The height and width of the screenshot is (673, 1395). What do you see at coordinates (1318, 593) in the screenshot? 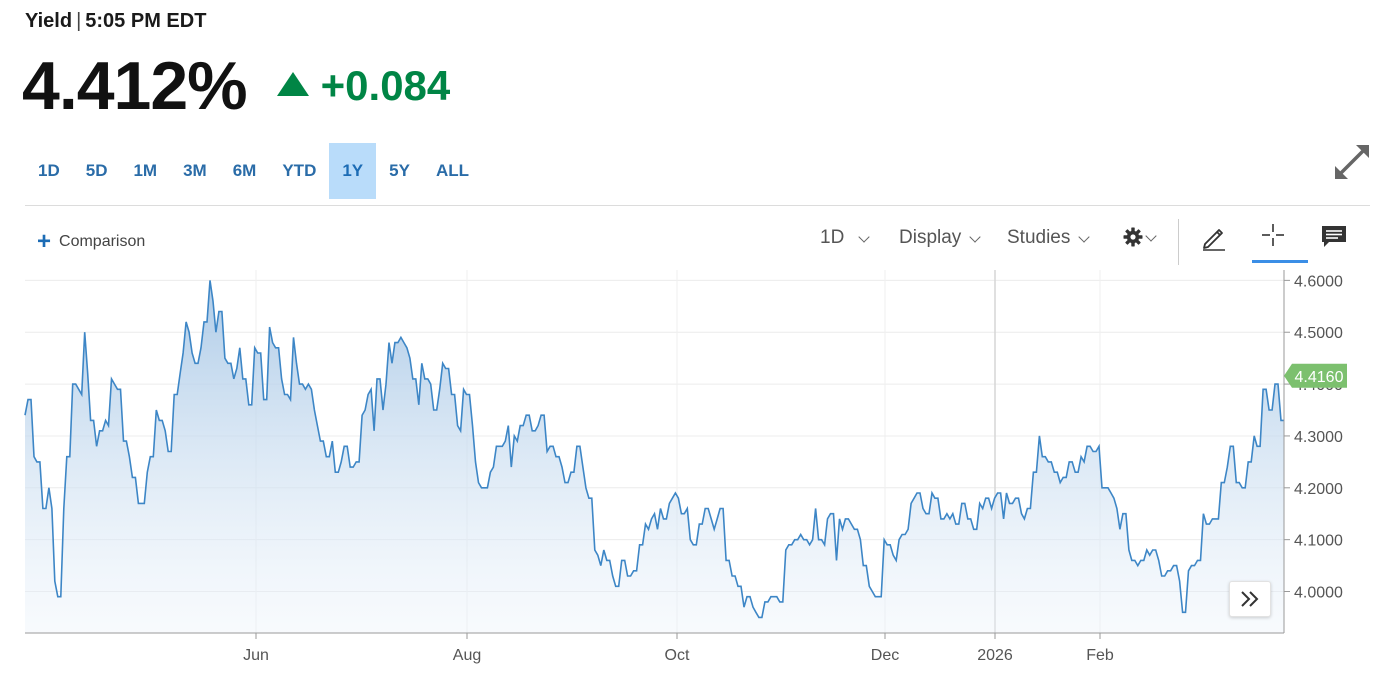
I see `y-tick-label: 4.0000` at bounding box center [1318, 593].